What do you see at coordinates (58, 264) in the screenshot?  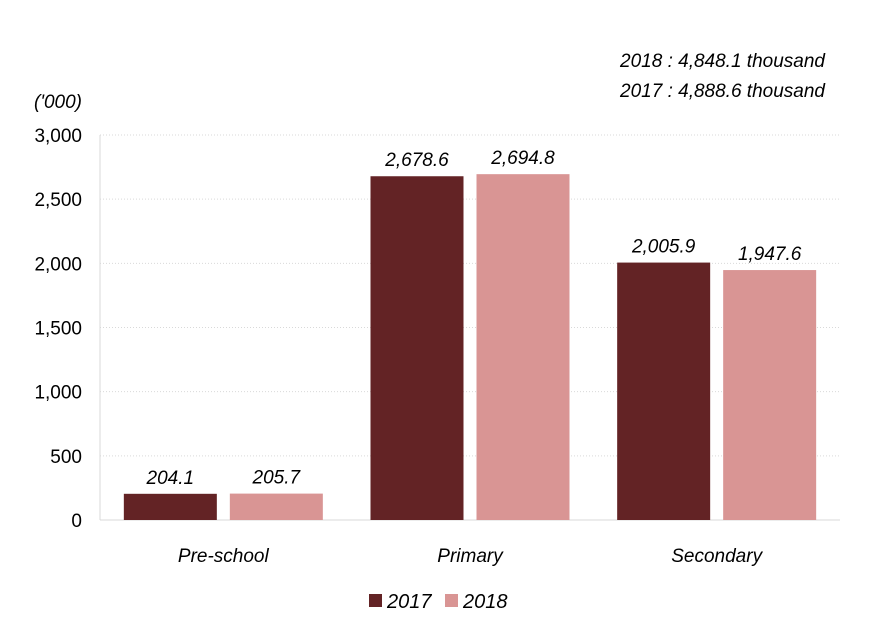 I see `y-tick-label: 2,000` at bounding box center [58, 264].